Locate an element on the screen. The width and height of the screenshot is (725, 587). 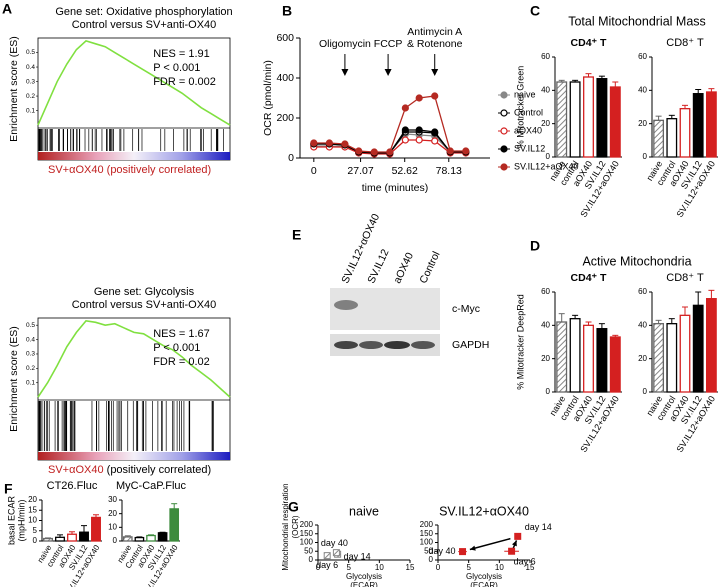
point-label: day 14 is located at coordinates (538, 527).